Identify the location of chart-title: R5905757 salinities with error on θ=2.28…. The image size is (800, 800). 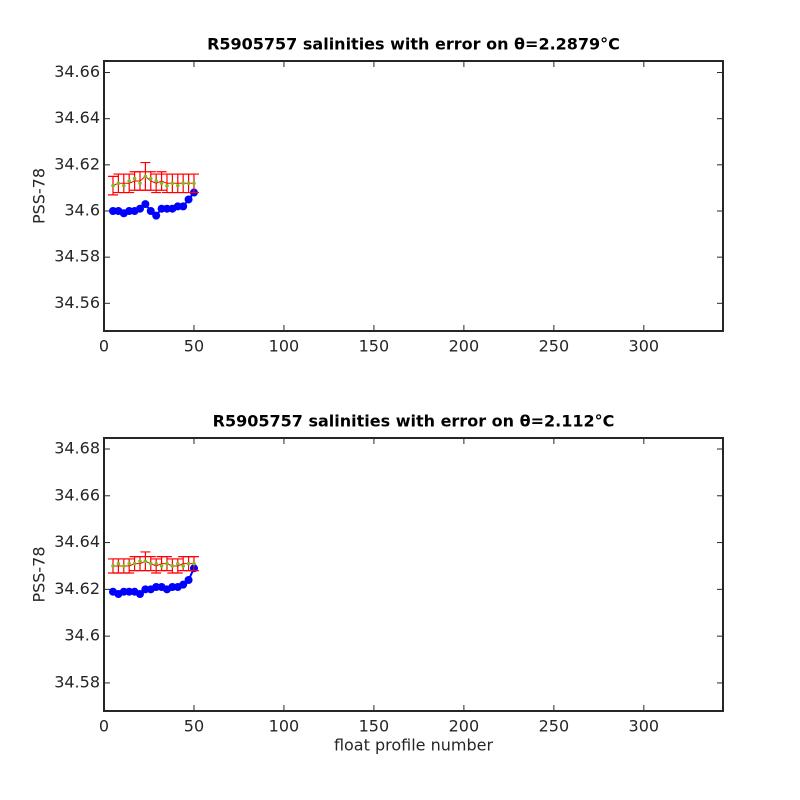
(413, 44).